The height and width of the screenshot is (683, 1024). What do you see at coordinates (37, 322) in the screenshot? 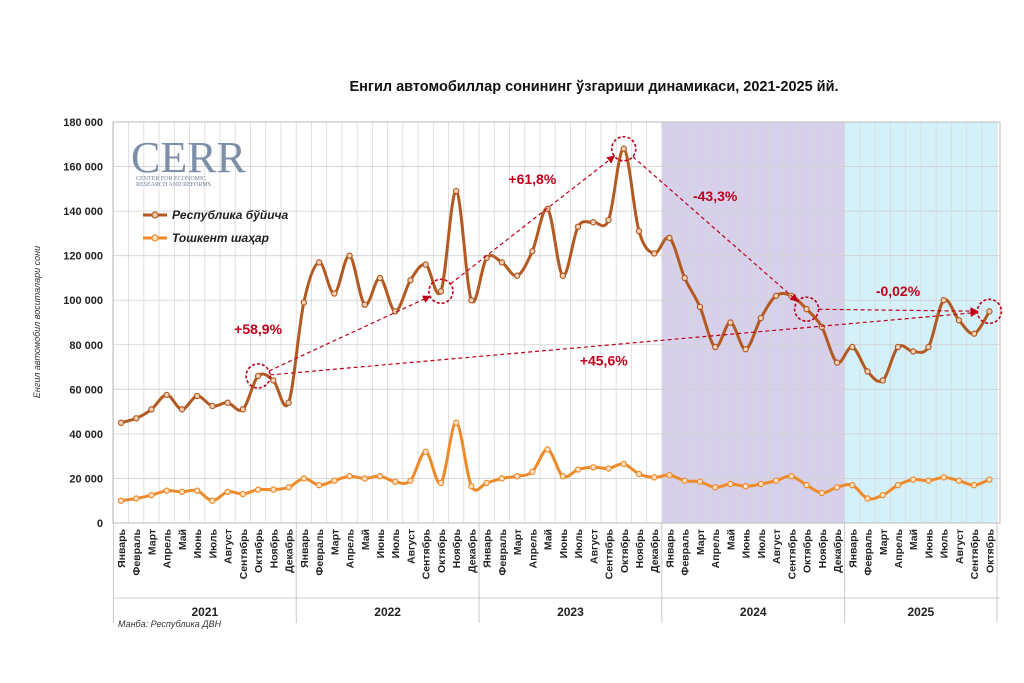
I see `y-axis-label: Енгил автомобил воситалари сони` at bounding box center [37, 322].